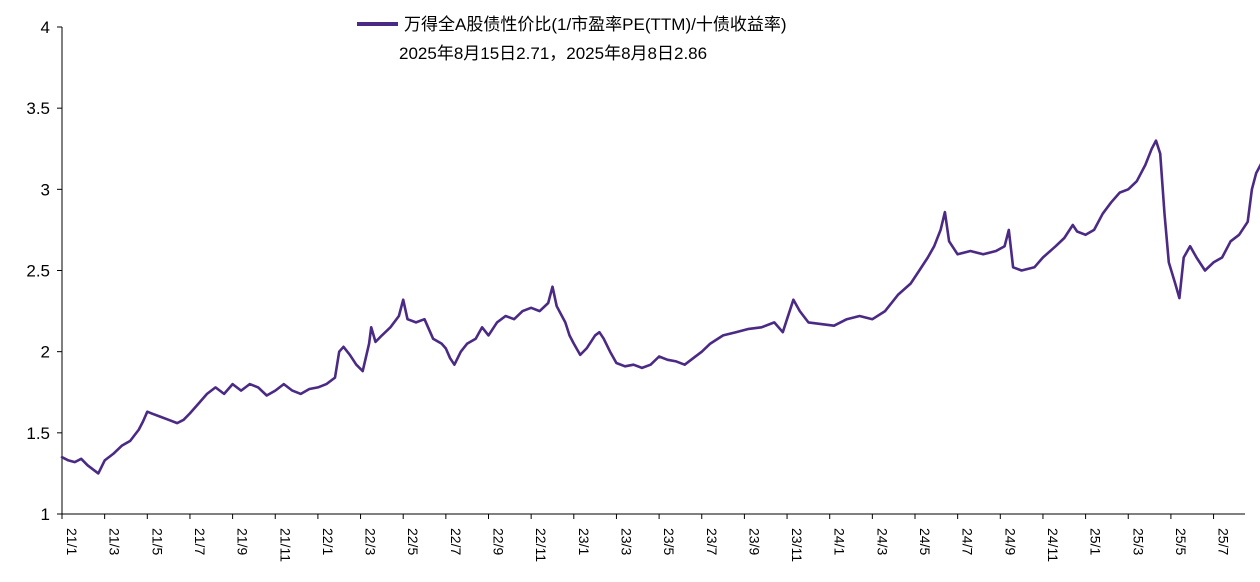 This screenshot has width=1260, height=582. Describe the element at coordinates (72, 541) in the screenshot. I see `x-tick-label: 21/1` at that location.